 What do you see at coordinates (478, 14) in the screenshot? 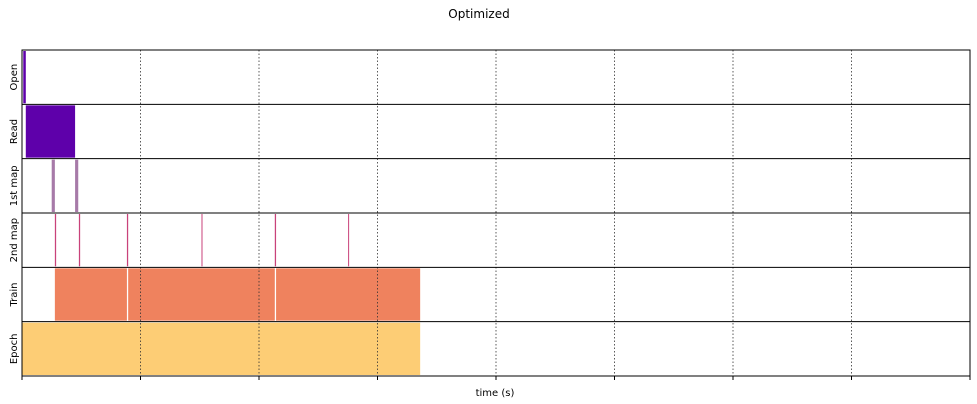
I see `chart-title: Optimized` at bounding box center [478, 14].